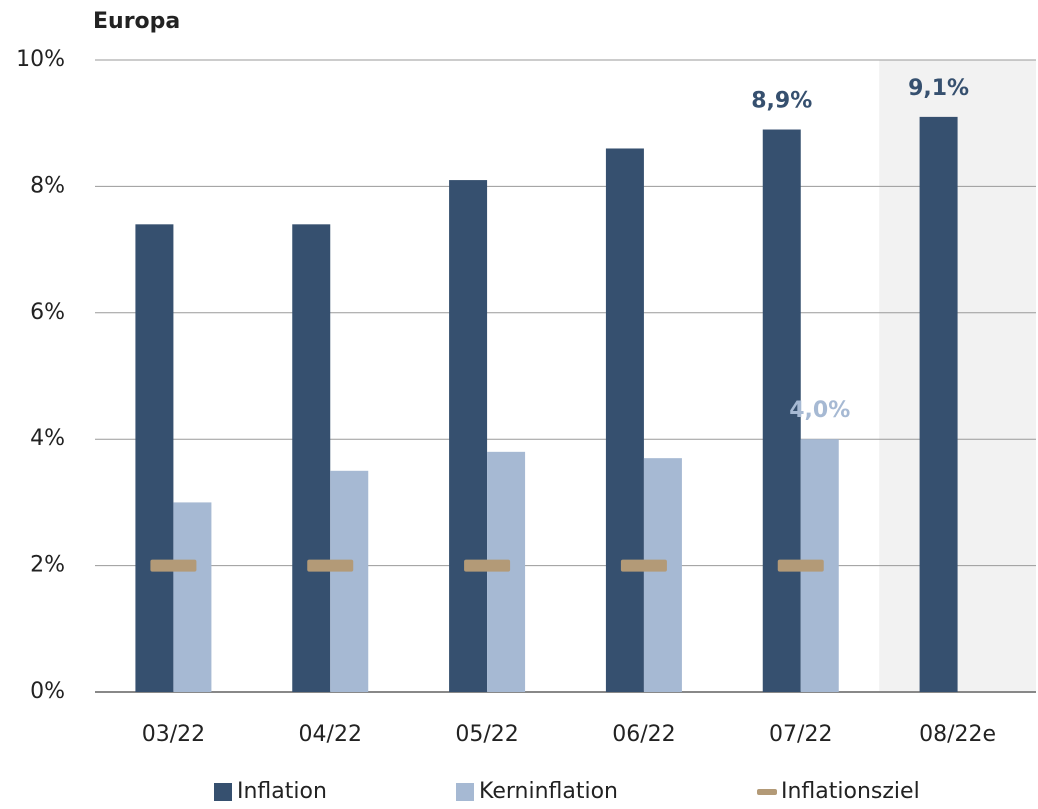 Image resolution: width=1038 pixels, height=809 pixels. I want to click on legend-label: Inflation, so click(282, 791).